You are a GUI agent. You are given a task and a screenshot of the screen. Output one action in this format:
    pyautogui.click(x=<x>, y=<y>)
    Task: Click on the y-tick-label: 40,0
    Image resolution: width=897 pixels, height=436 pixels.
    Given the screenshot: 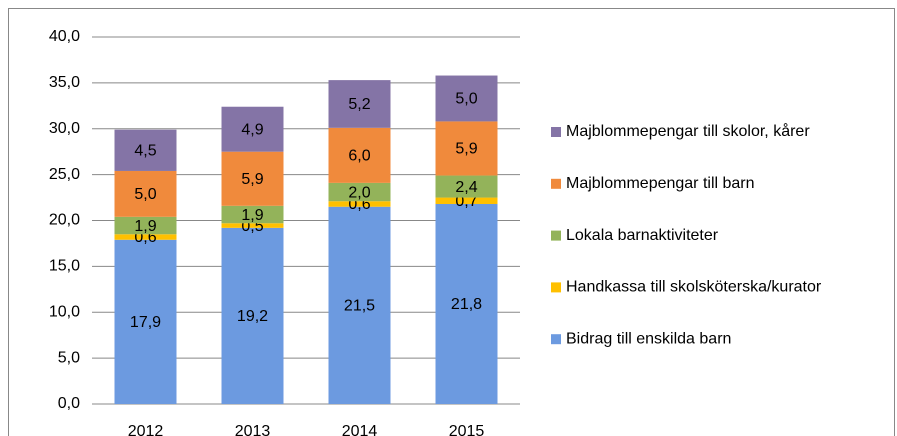 What is the action you would take?
    pyautogui.click(x=64, y=36)
    